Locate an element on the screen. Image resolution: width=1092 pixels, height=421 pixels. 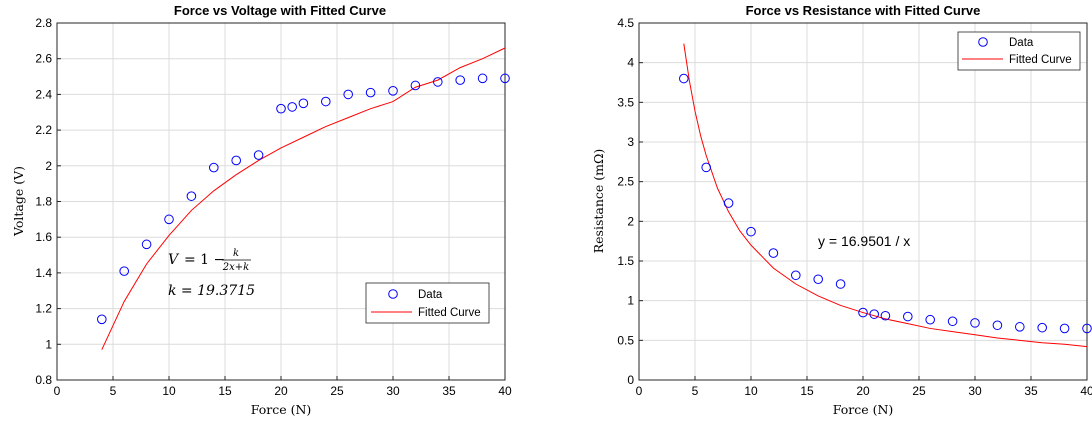
x-axis: 0 5 10 15 20 25 30 35 40 is located at coordinates (864, 387).